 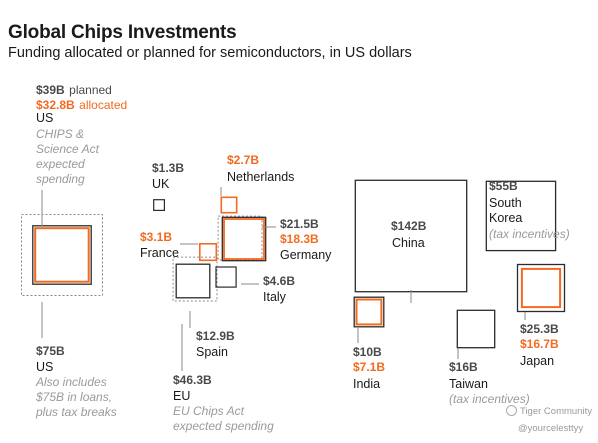 What do you see at coordinates (159, 253) in the screenshot?
I see `france-name: France` at bounding box center [159, 253].